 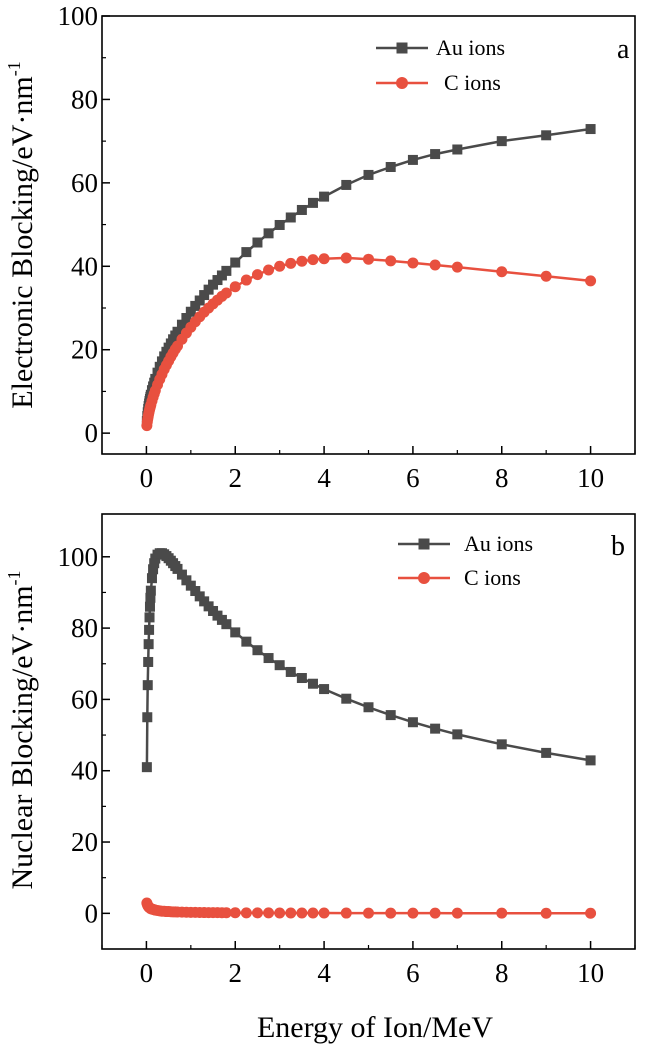 I want to click on x-tick-label-a-2: 2, so click(x=236, y=478).